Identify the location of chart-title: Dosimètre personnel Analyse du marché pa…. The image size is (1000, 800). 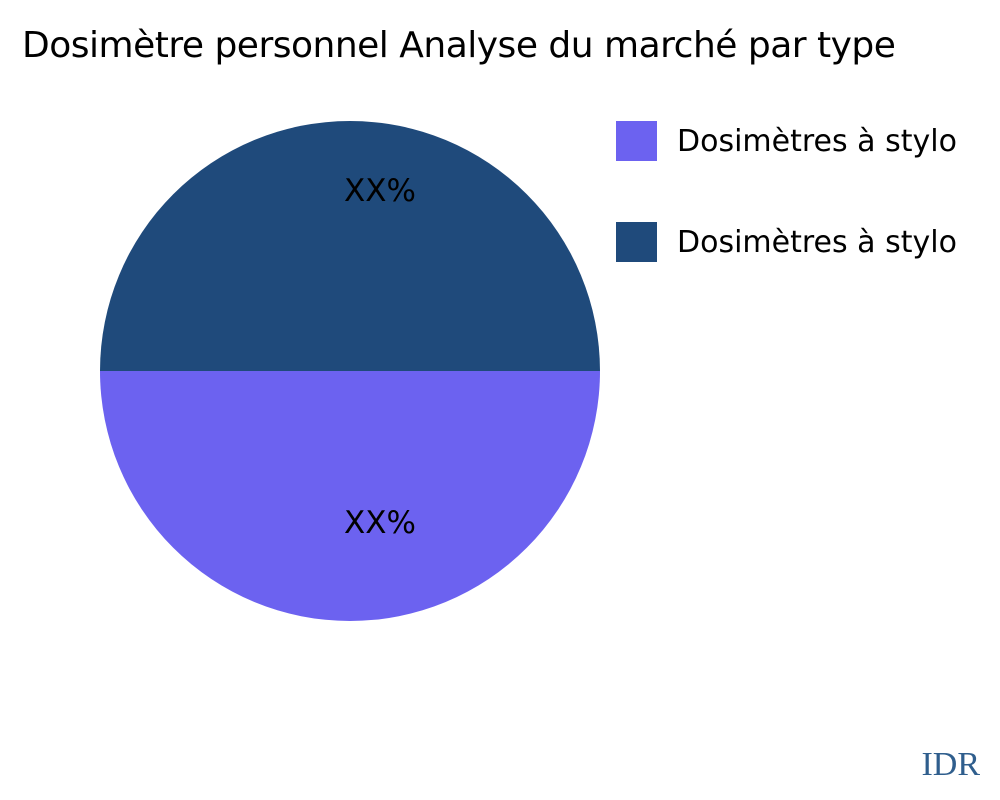
(459, 45).